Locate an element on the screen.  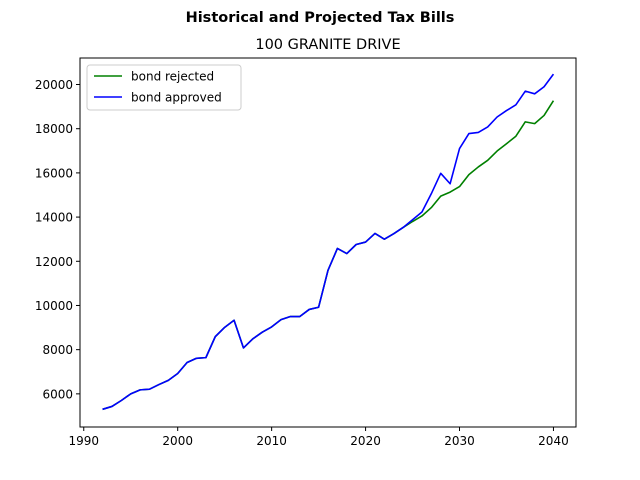
y-tick-label: 8000 is located at coordinates (57, 350).